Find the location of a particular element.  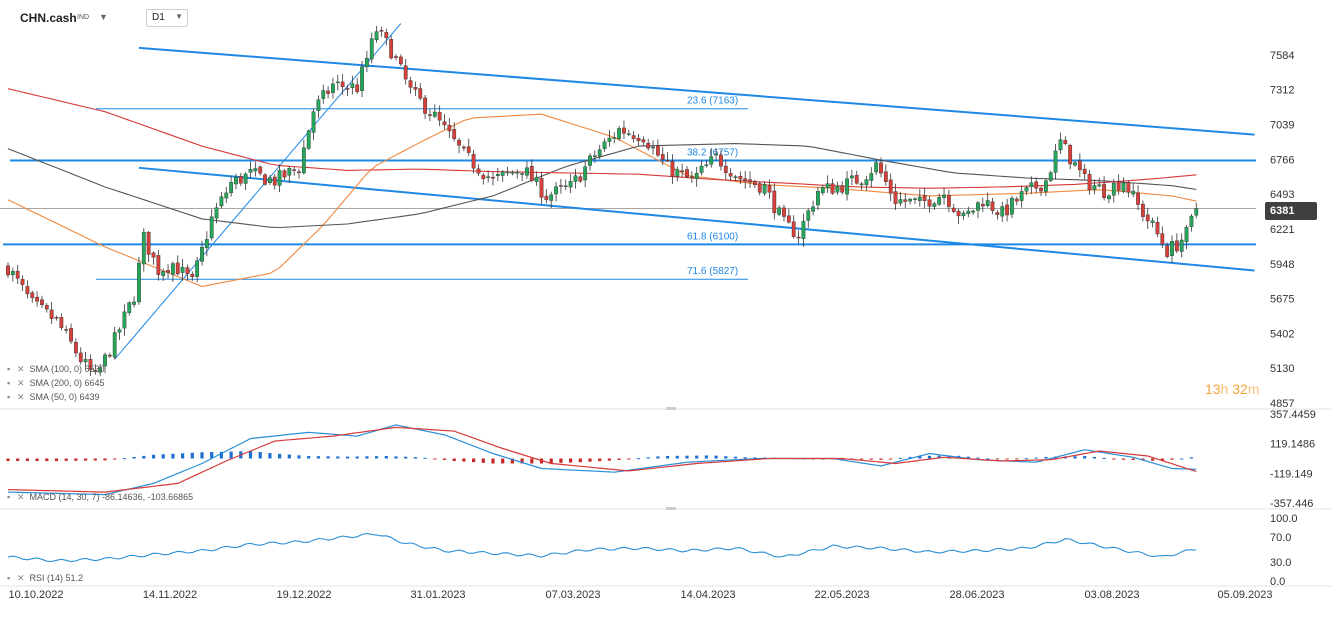

countdown-minutes: 32 is located at coordinates (1240, 389).